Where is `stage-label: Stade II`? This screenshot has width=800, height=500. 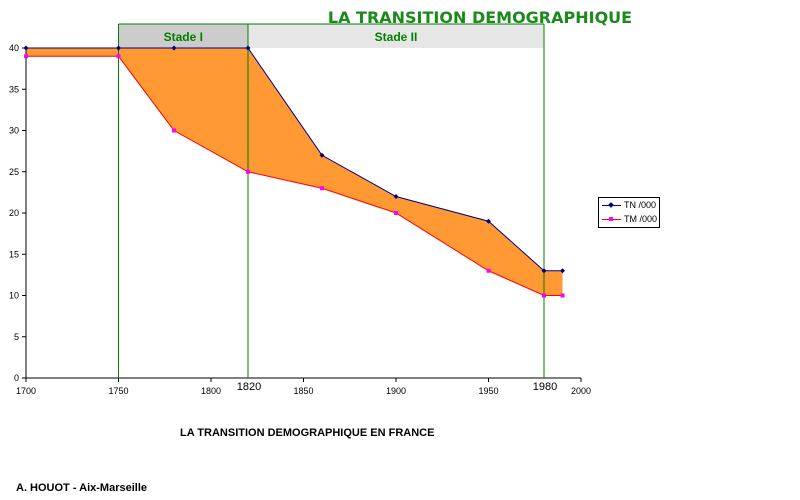
stage-label: Stade II is located at coordinates (396, 37).